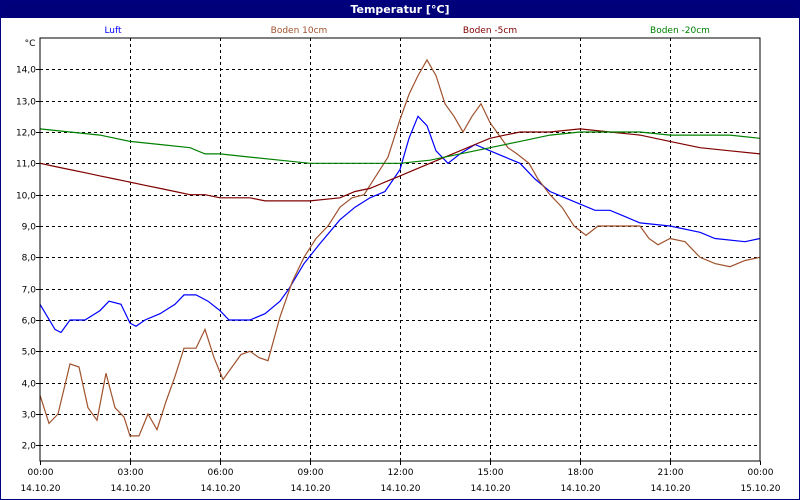  Describe the element at coordinates (400, 146) in the screenshot. I see `series-line-boden-20cm` at that location.